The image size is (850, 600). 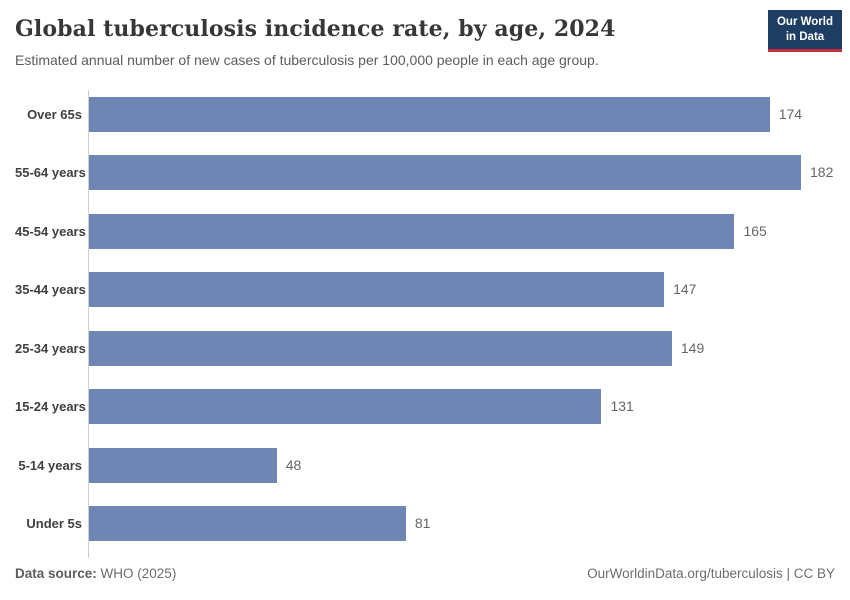 What do you see at coordinates (138, 573) in the screenshot?
I see `data-source-value: WHO (2025)` at bounding box center [138, 573].